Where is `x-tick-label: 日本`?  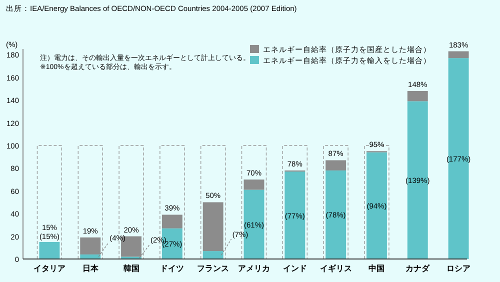
x-tick-label: 日本 is located at coordinates (91, 268).